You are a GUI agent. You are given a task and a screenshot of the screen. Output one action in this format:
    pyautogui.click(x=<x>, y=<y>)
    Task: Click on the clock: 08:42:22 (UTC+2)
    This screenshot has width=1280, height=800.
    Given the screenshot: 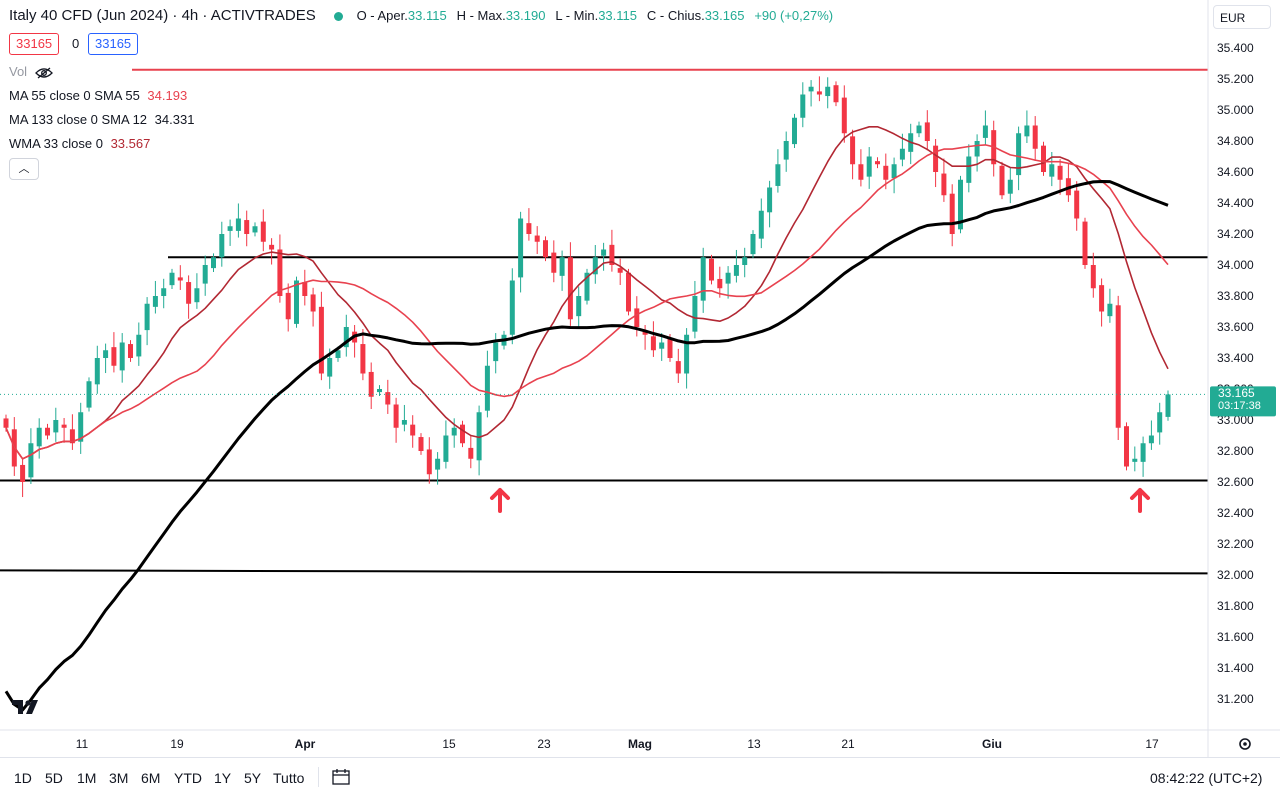 What is the action you would take?
    pyautogui.click(x=1206, y=778)
    